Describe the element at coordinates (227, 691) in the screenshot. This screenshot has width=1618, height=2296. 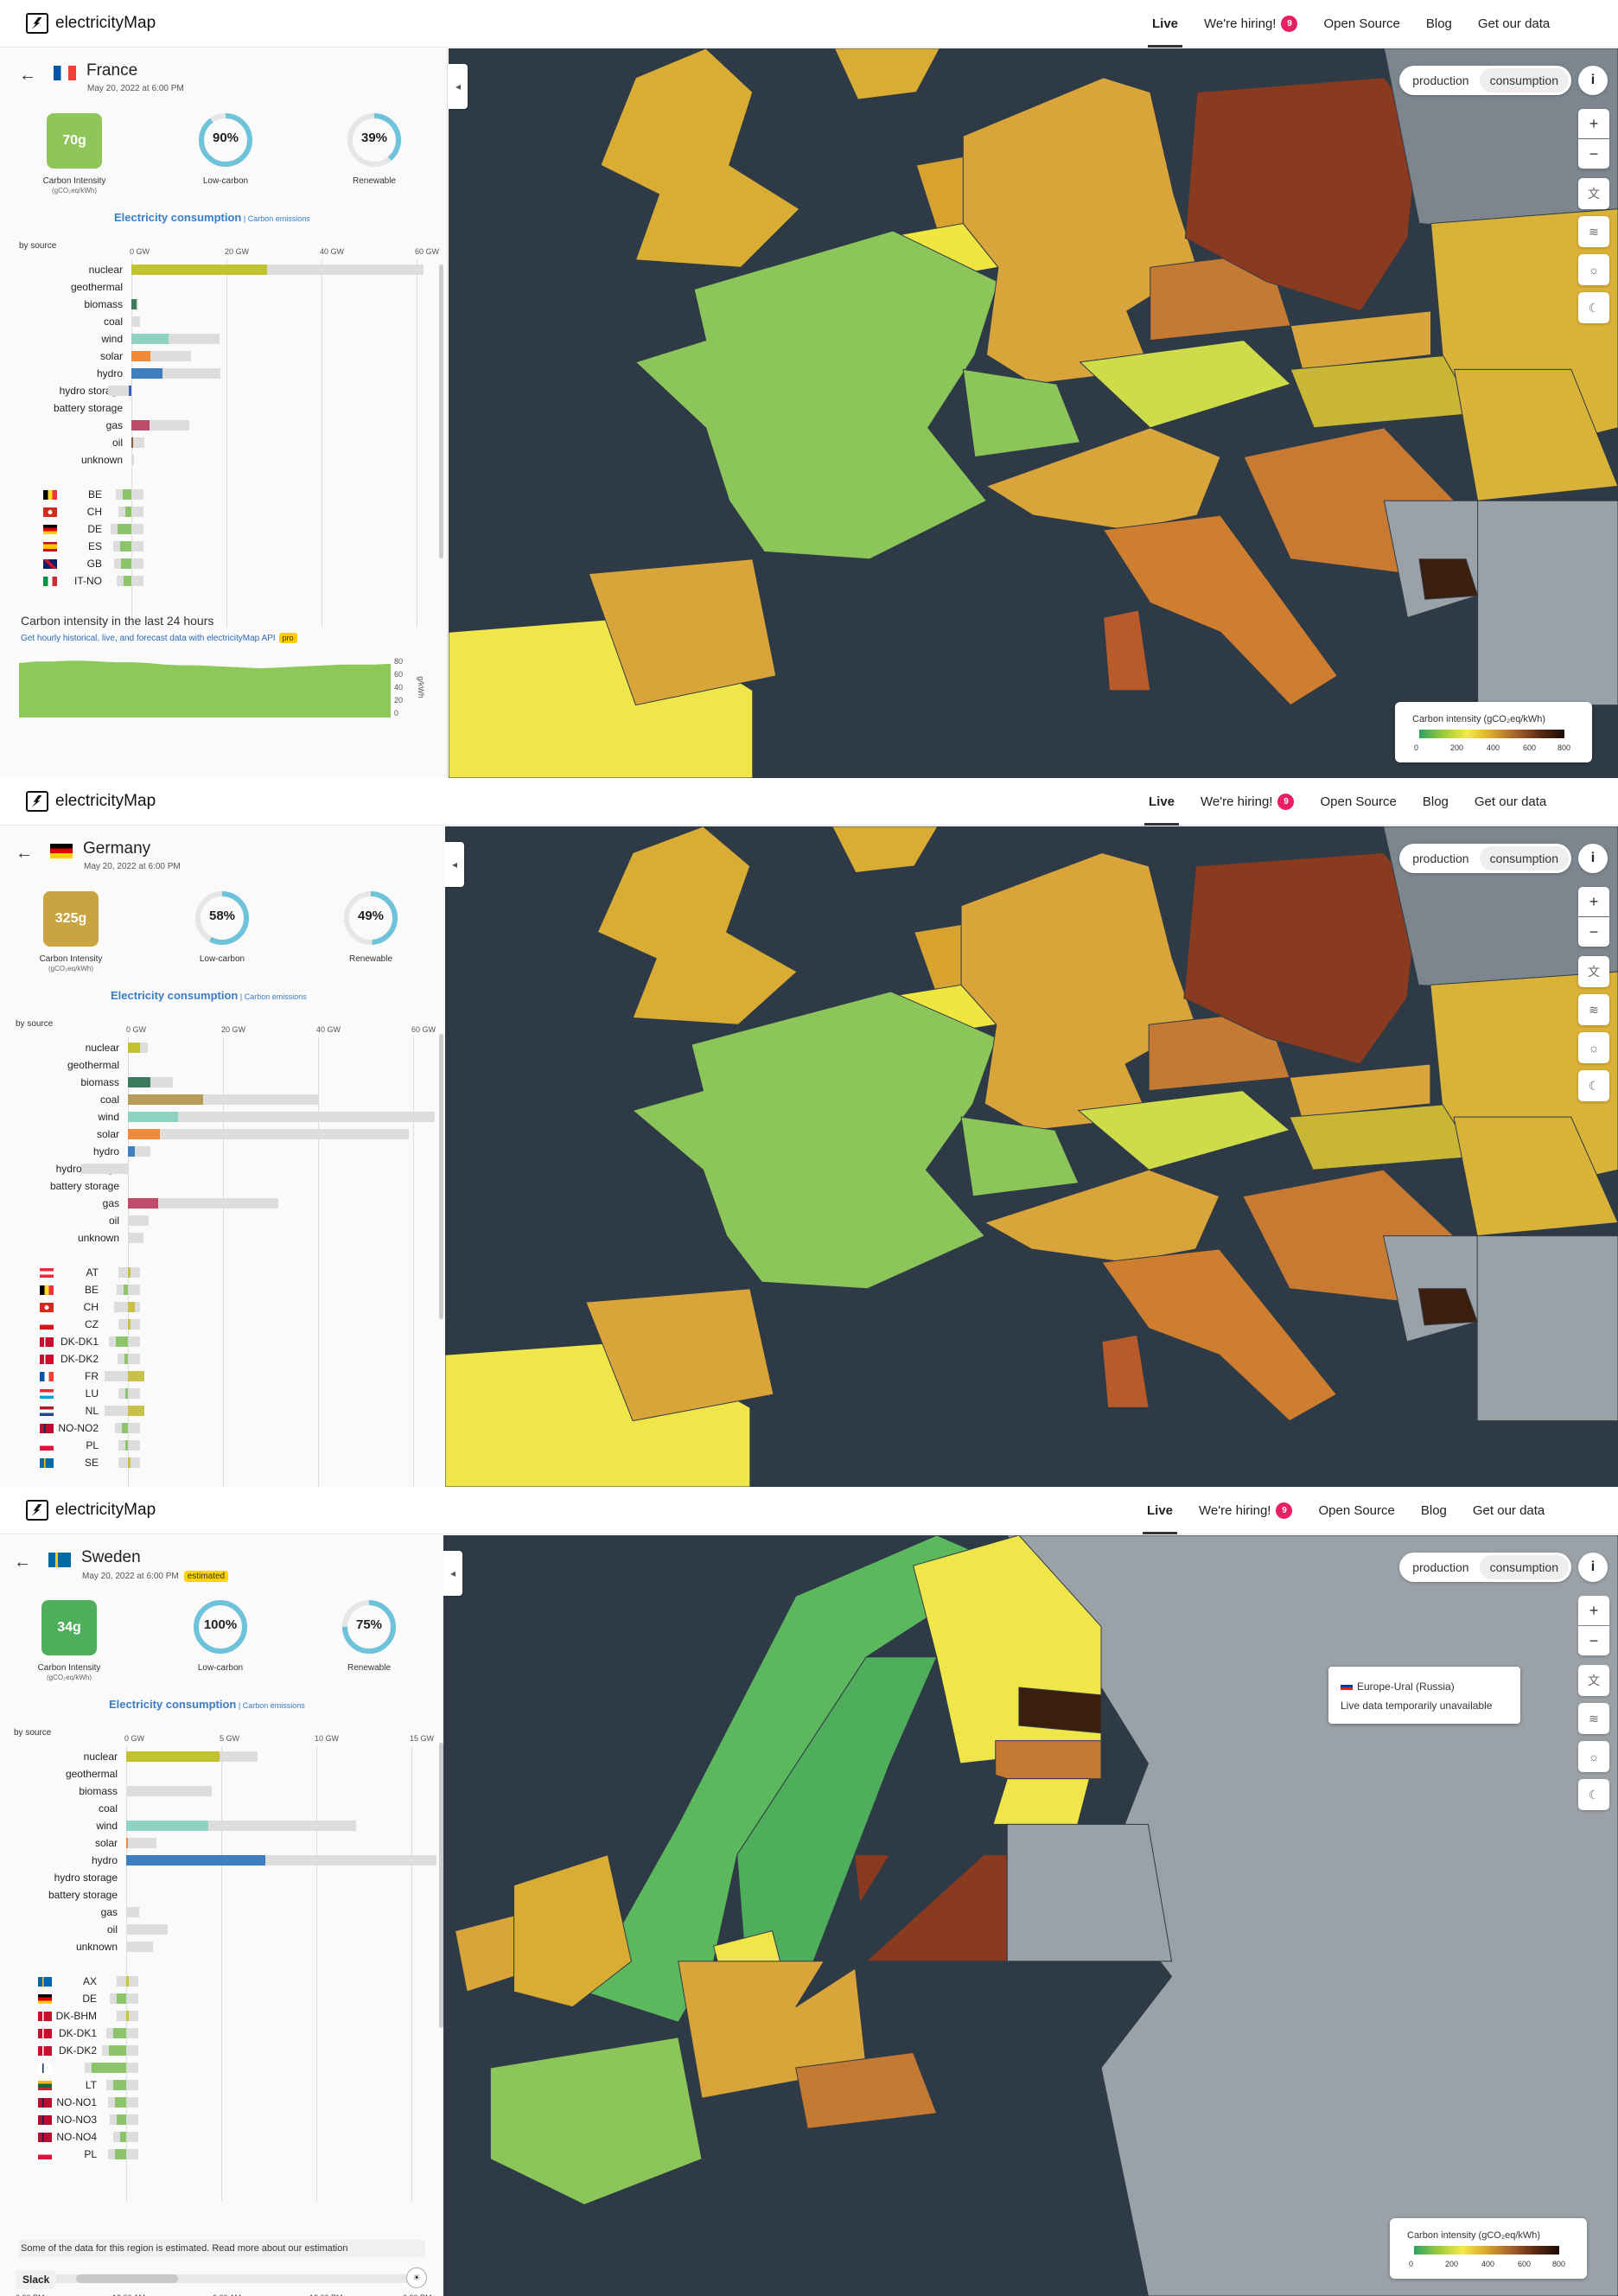
I see `history-area-chart` at that location.